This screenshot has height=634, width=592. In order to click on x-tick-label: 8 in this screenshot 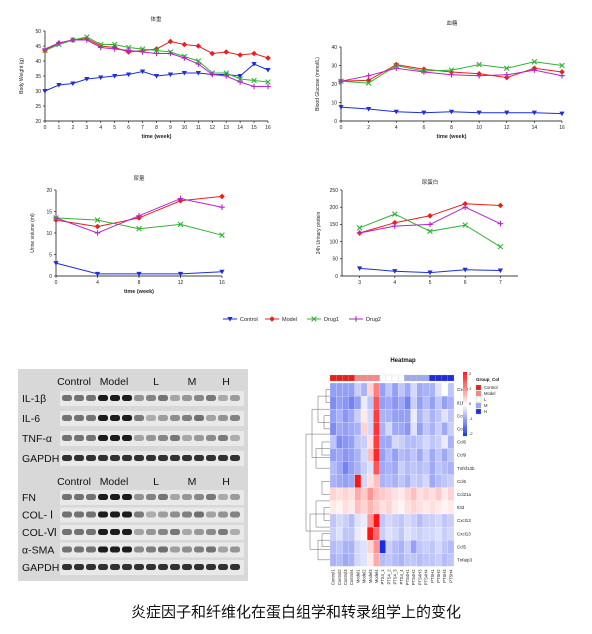, I will do `click(156, 128)`.